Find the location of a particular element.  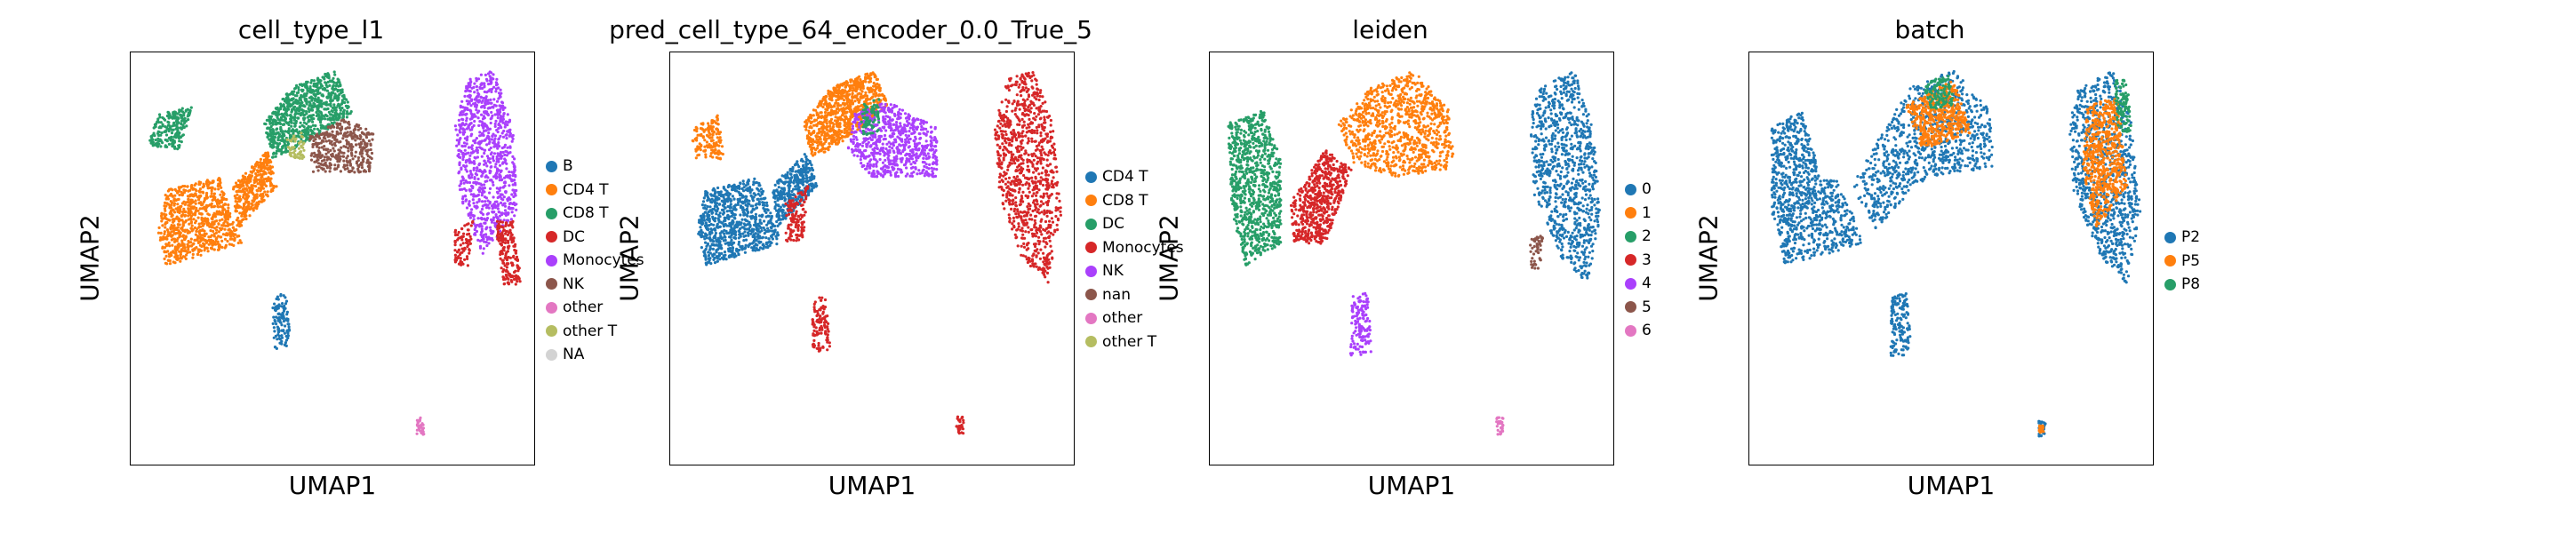

legend: 0 1 2 3 4 5 6 is located at coordinates (1638, 260).